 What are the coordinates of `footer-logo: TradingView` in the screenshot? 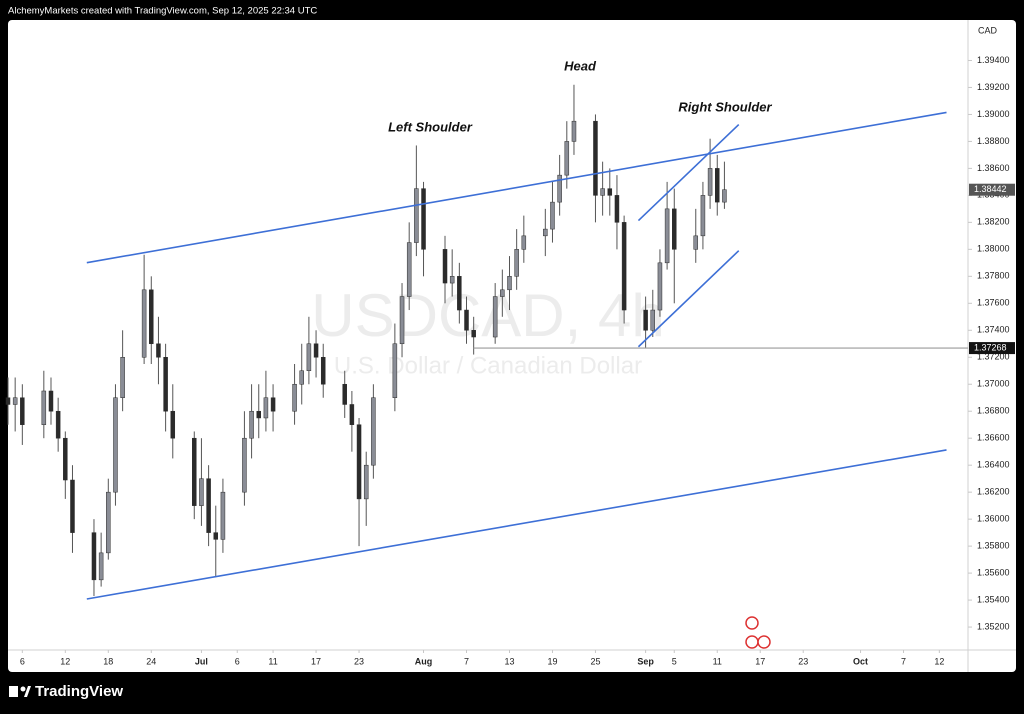 It's located at (66, 691).